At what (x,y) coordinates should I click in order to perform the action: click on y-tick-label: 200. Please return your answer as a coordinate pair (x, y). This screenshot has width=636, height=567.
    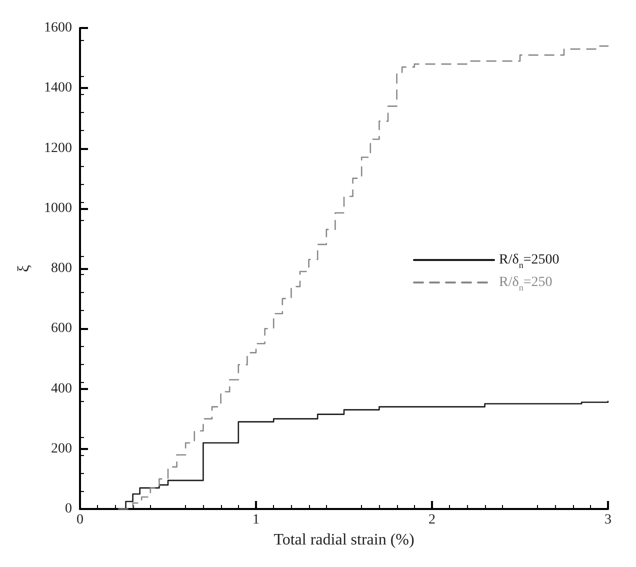
    Looking at the image, I should click on (61, 448).